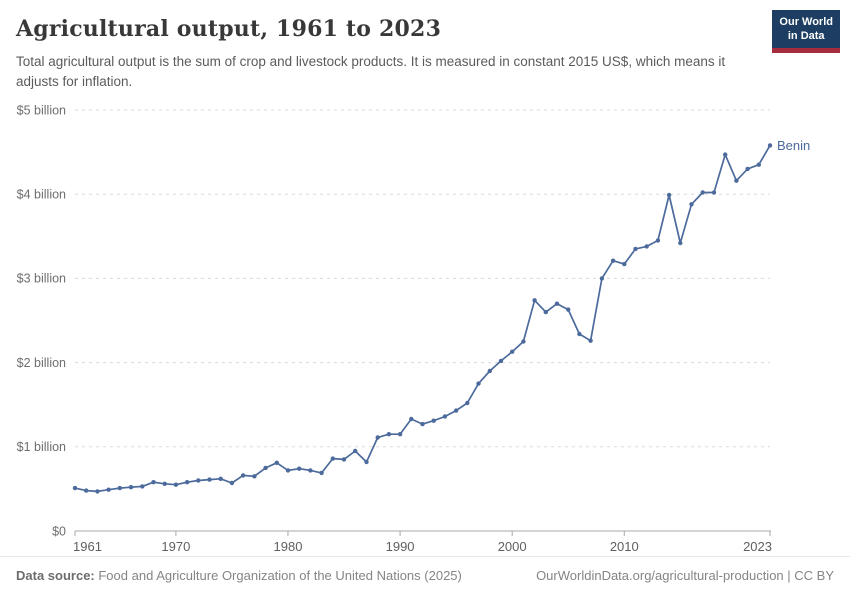 This screenshot has height=600, width=850. What do you see at coordinates (512, 546) in the screenshot?
I see `x-tick-label: 2000` at bounding box center [512, 546].